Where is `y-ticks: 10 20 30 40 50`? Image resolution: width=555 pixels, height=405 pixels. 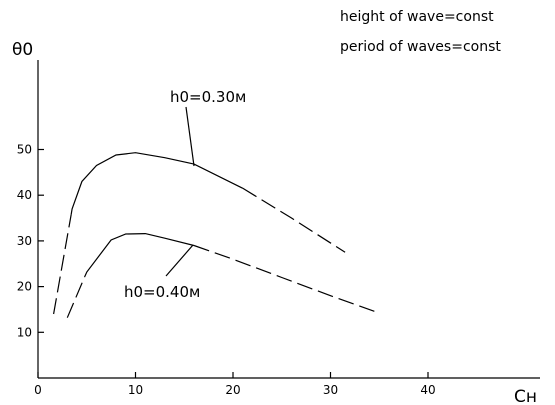
y-ticks: 10 20 30 40 50 is located at coordinates (30, 241).